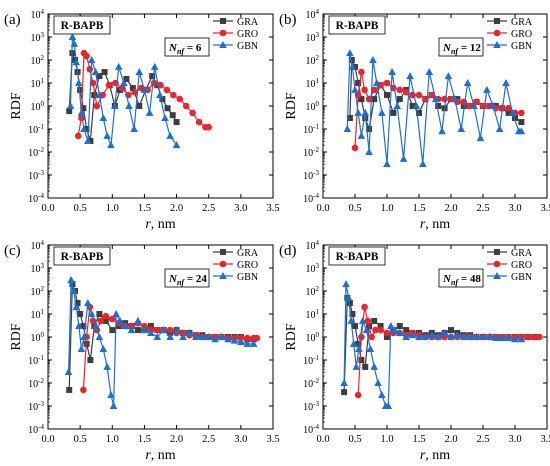 Image resolution: width=550 pixels, height=466 pixels. Describe the element at coordinates (497, 275) in the screenshot. I see `legend-marker-gbn` at that location.